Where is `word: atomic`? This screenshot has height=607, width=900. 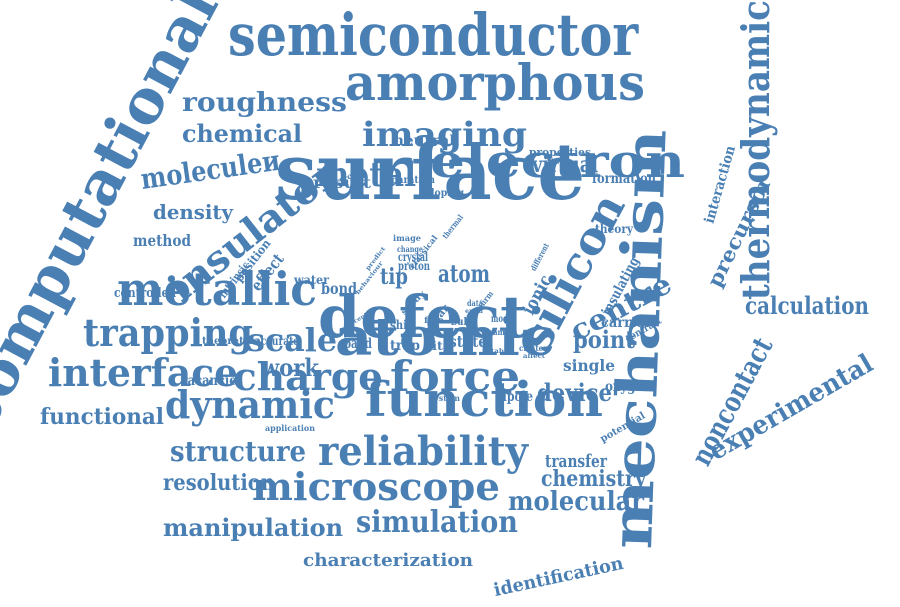 word: atomic is located at coordinates (445, 337).